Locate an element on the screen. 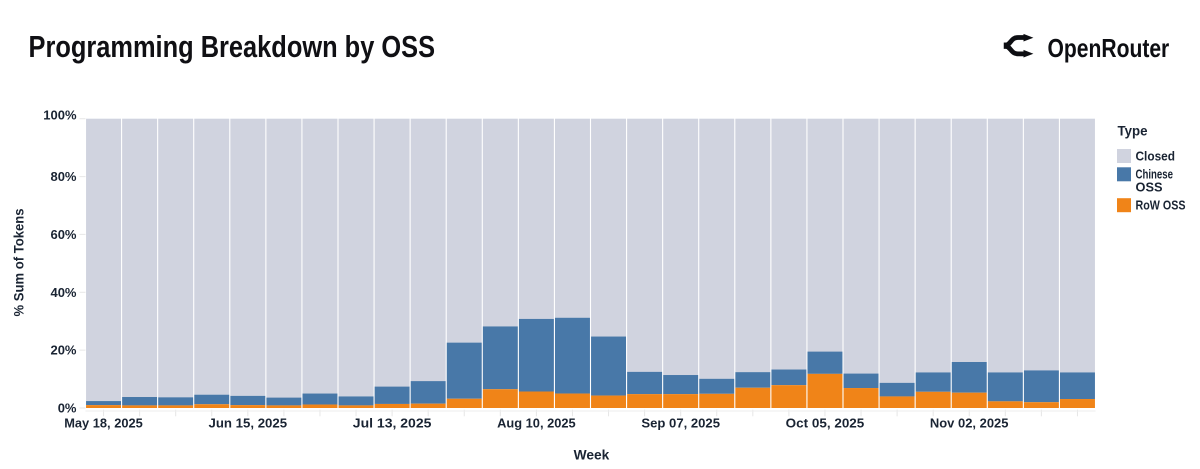 This screenshot has width=1200, height=469. svg-text: Closed is located at coordinates (1156, 155).